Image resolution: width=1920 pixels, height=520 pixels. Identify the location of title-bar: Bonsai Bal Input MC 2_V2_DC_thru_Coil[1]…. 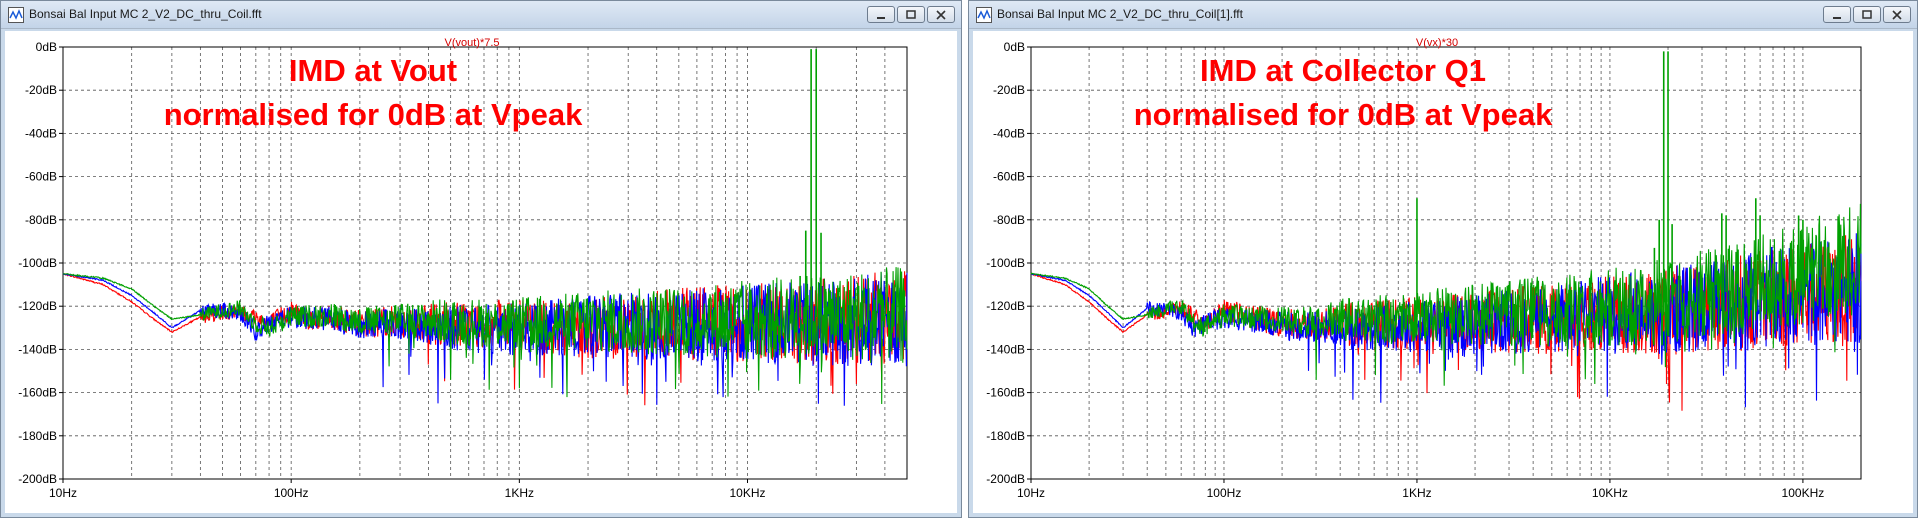
(1443, 15).